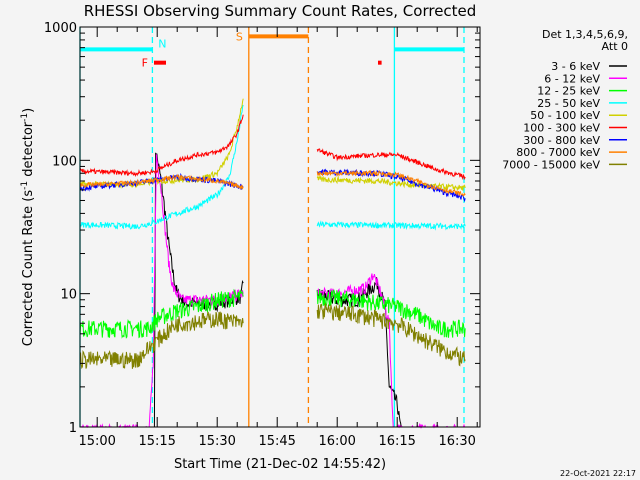 The image size is (640, 480). What do you see at coordinates (561, 140) in the screenshot?
I see `legend-label: 300 - 800 keV` at bounding box center [561, 140].